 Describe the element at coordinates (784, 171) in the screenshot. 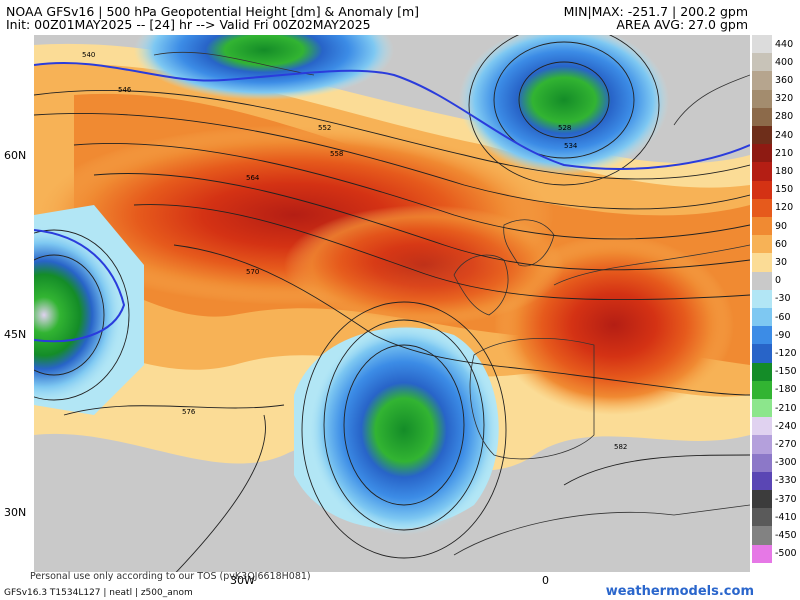

I see `colorbar-label: 180` at that location.